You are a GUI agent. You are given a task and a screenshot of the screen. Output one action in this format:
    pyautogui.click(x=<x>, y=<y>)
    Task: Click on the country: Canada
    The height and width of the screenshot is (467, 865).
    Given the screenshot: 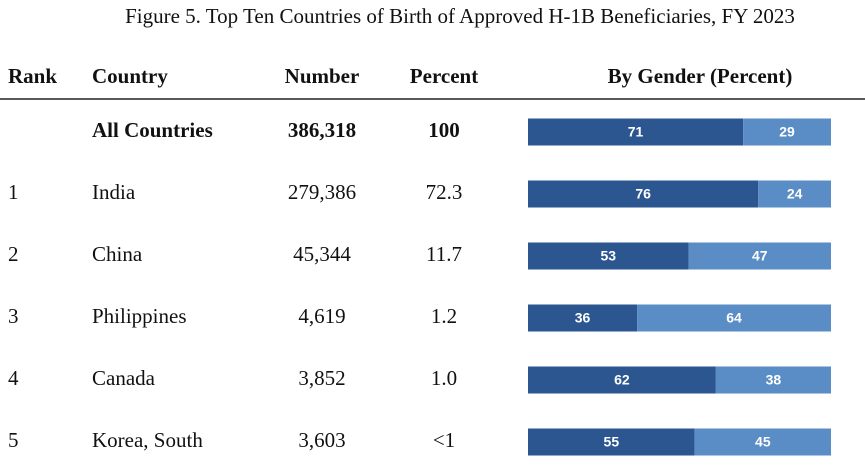 What is the action you would take?
    pyautogui.click(x=124, y=378)
    